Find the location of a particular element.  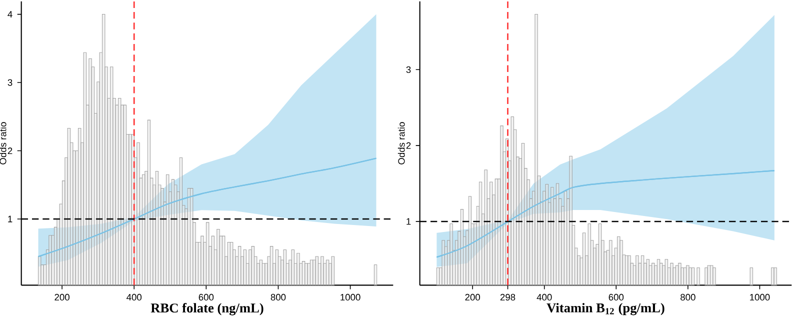

y-tick-label: 4 is located at coordinates (10, 14).